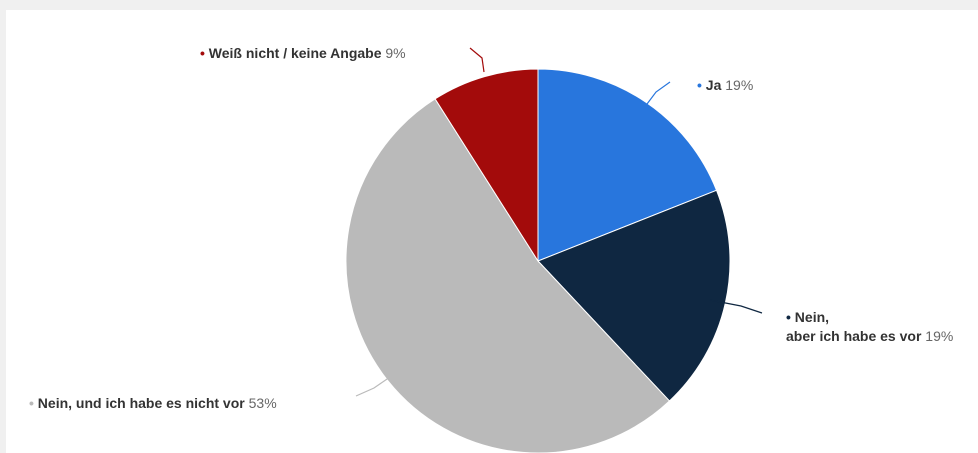  What do you see at coordinates (812, 317) in the screenshot?
I see `slice-label-name: Nein,` at bounding box center [812, 317].